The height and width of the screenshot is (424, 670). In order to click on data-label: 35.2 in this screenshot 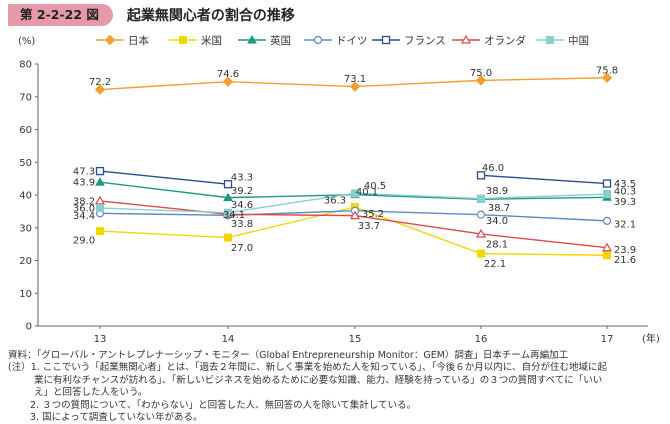, I will do `click(373, 214)`.